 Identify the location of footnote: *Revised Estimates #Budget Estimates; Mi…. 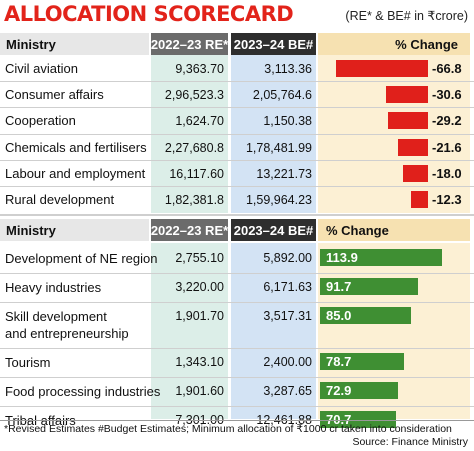
(228, 429).